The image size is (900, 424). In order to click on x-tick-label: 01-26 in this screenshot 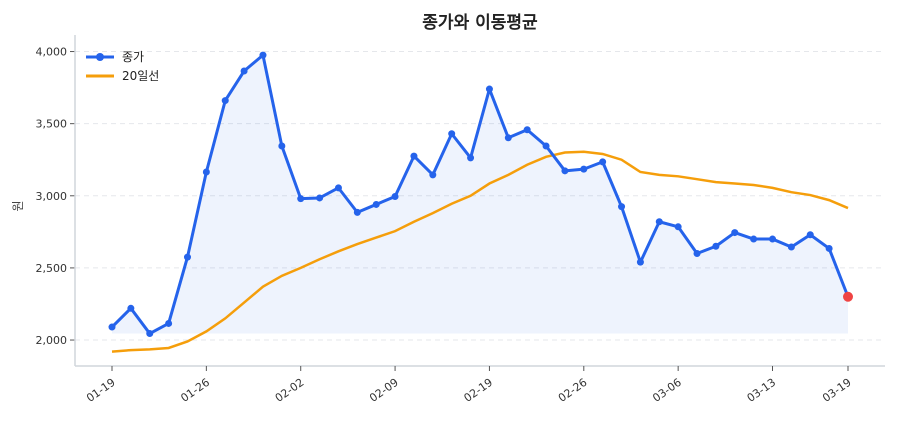, I will do `click(195, 390)`.